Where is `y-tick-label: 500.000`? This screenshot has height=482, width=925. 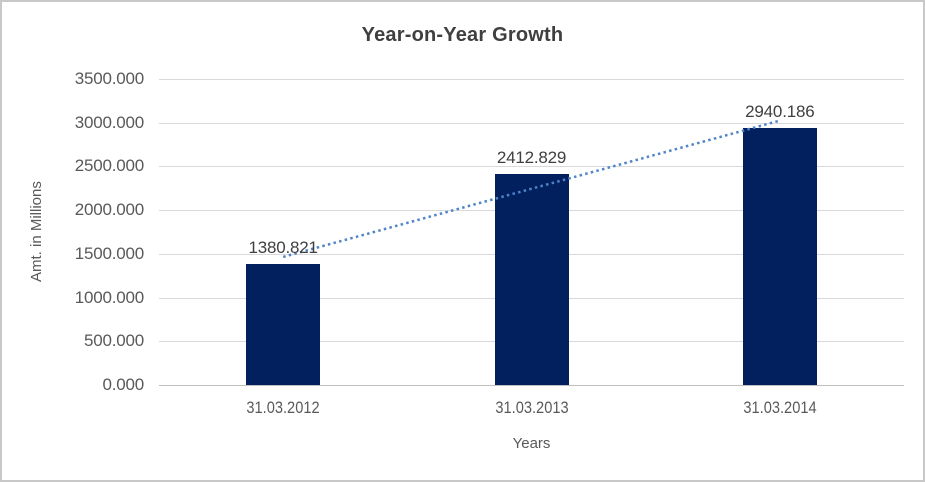
y-tick-label: 500.000 is located at coordinates (113, 341).